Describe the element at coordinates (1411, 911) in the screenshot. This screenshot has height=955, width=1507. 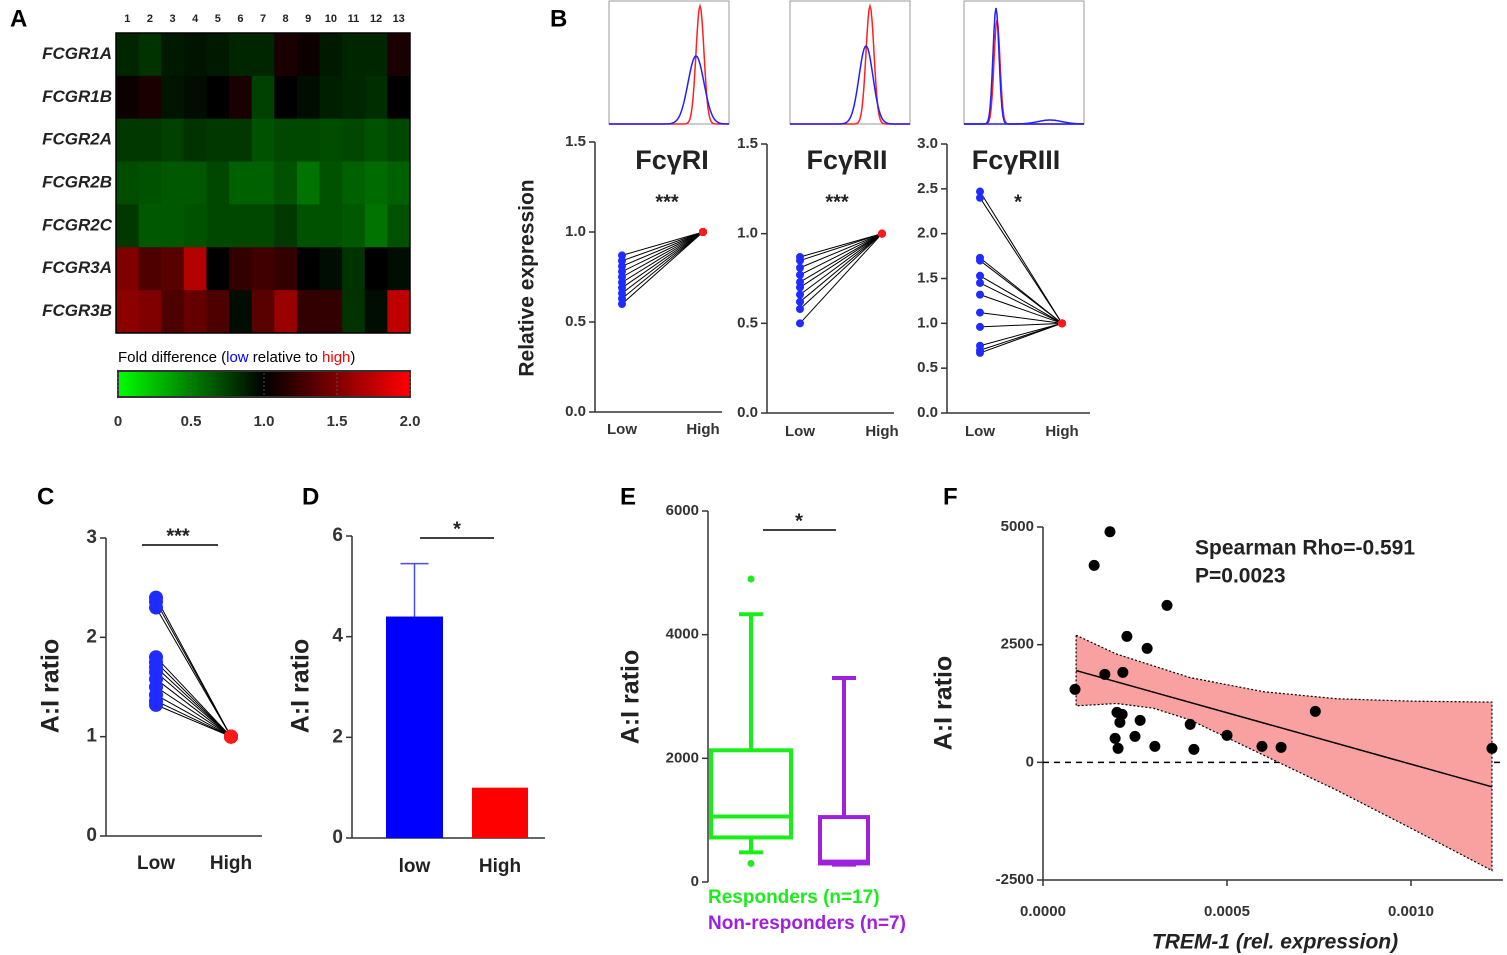
I see `x-tick-label: 0.0010` at that location.